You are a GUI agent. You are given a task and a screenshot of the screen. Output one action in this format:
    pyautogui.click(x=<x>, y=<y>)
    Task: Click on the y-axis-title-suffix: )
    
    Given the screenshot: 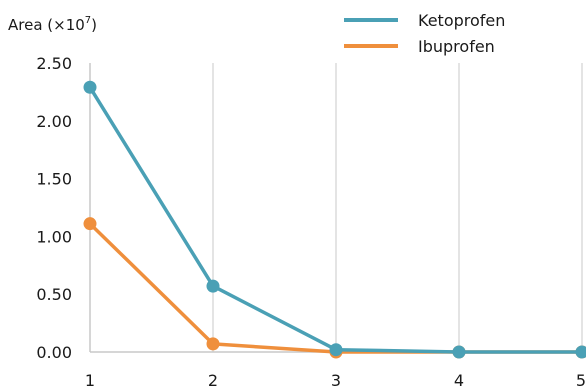 What is the action you would take?
    pyautogui.click(x=94, y=25)
    